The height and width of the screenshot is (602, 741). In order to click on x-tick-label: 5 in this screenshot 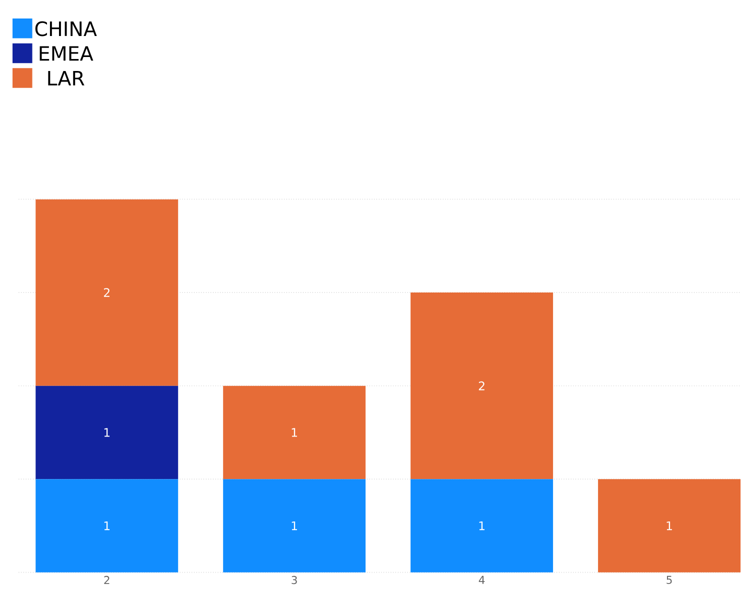, I will do `click(669, 580)`.